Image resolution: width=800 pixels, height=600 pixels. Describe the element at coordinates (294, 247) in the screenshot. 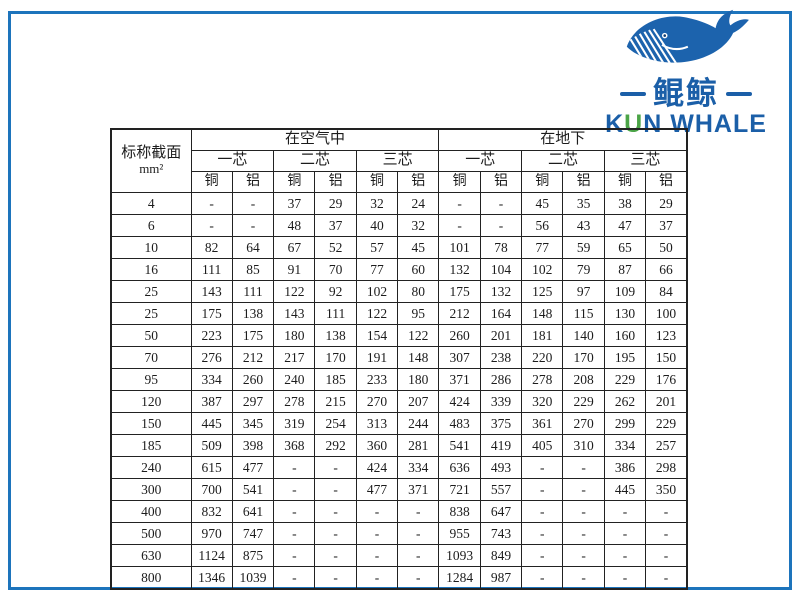

I see `ampacity-value-cell: 67` at that location.